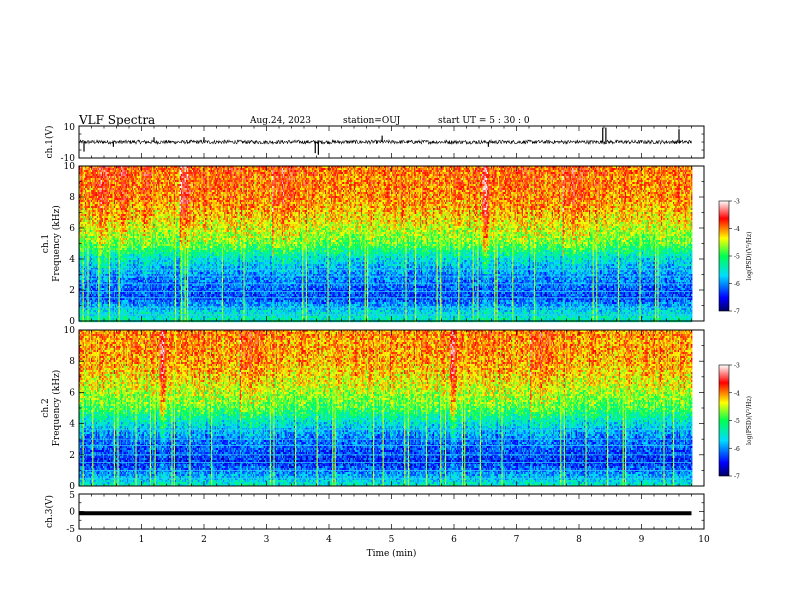 This screenshot has height=612, width=792. What do you see at coordinates (79, 540) in the screenshot?
I see `x-tick-label: 0` at bounding box center [79, 540].